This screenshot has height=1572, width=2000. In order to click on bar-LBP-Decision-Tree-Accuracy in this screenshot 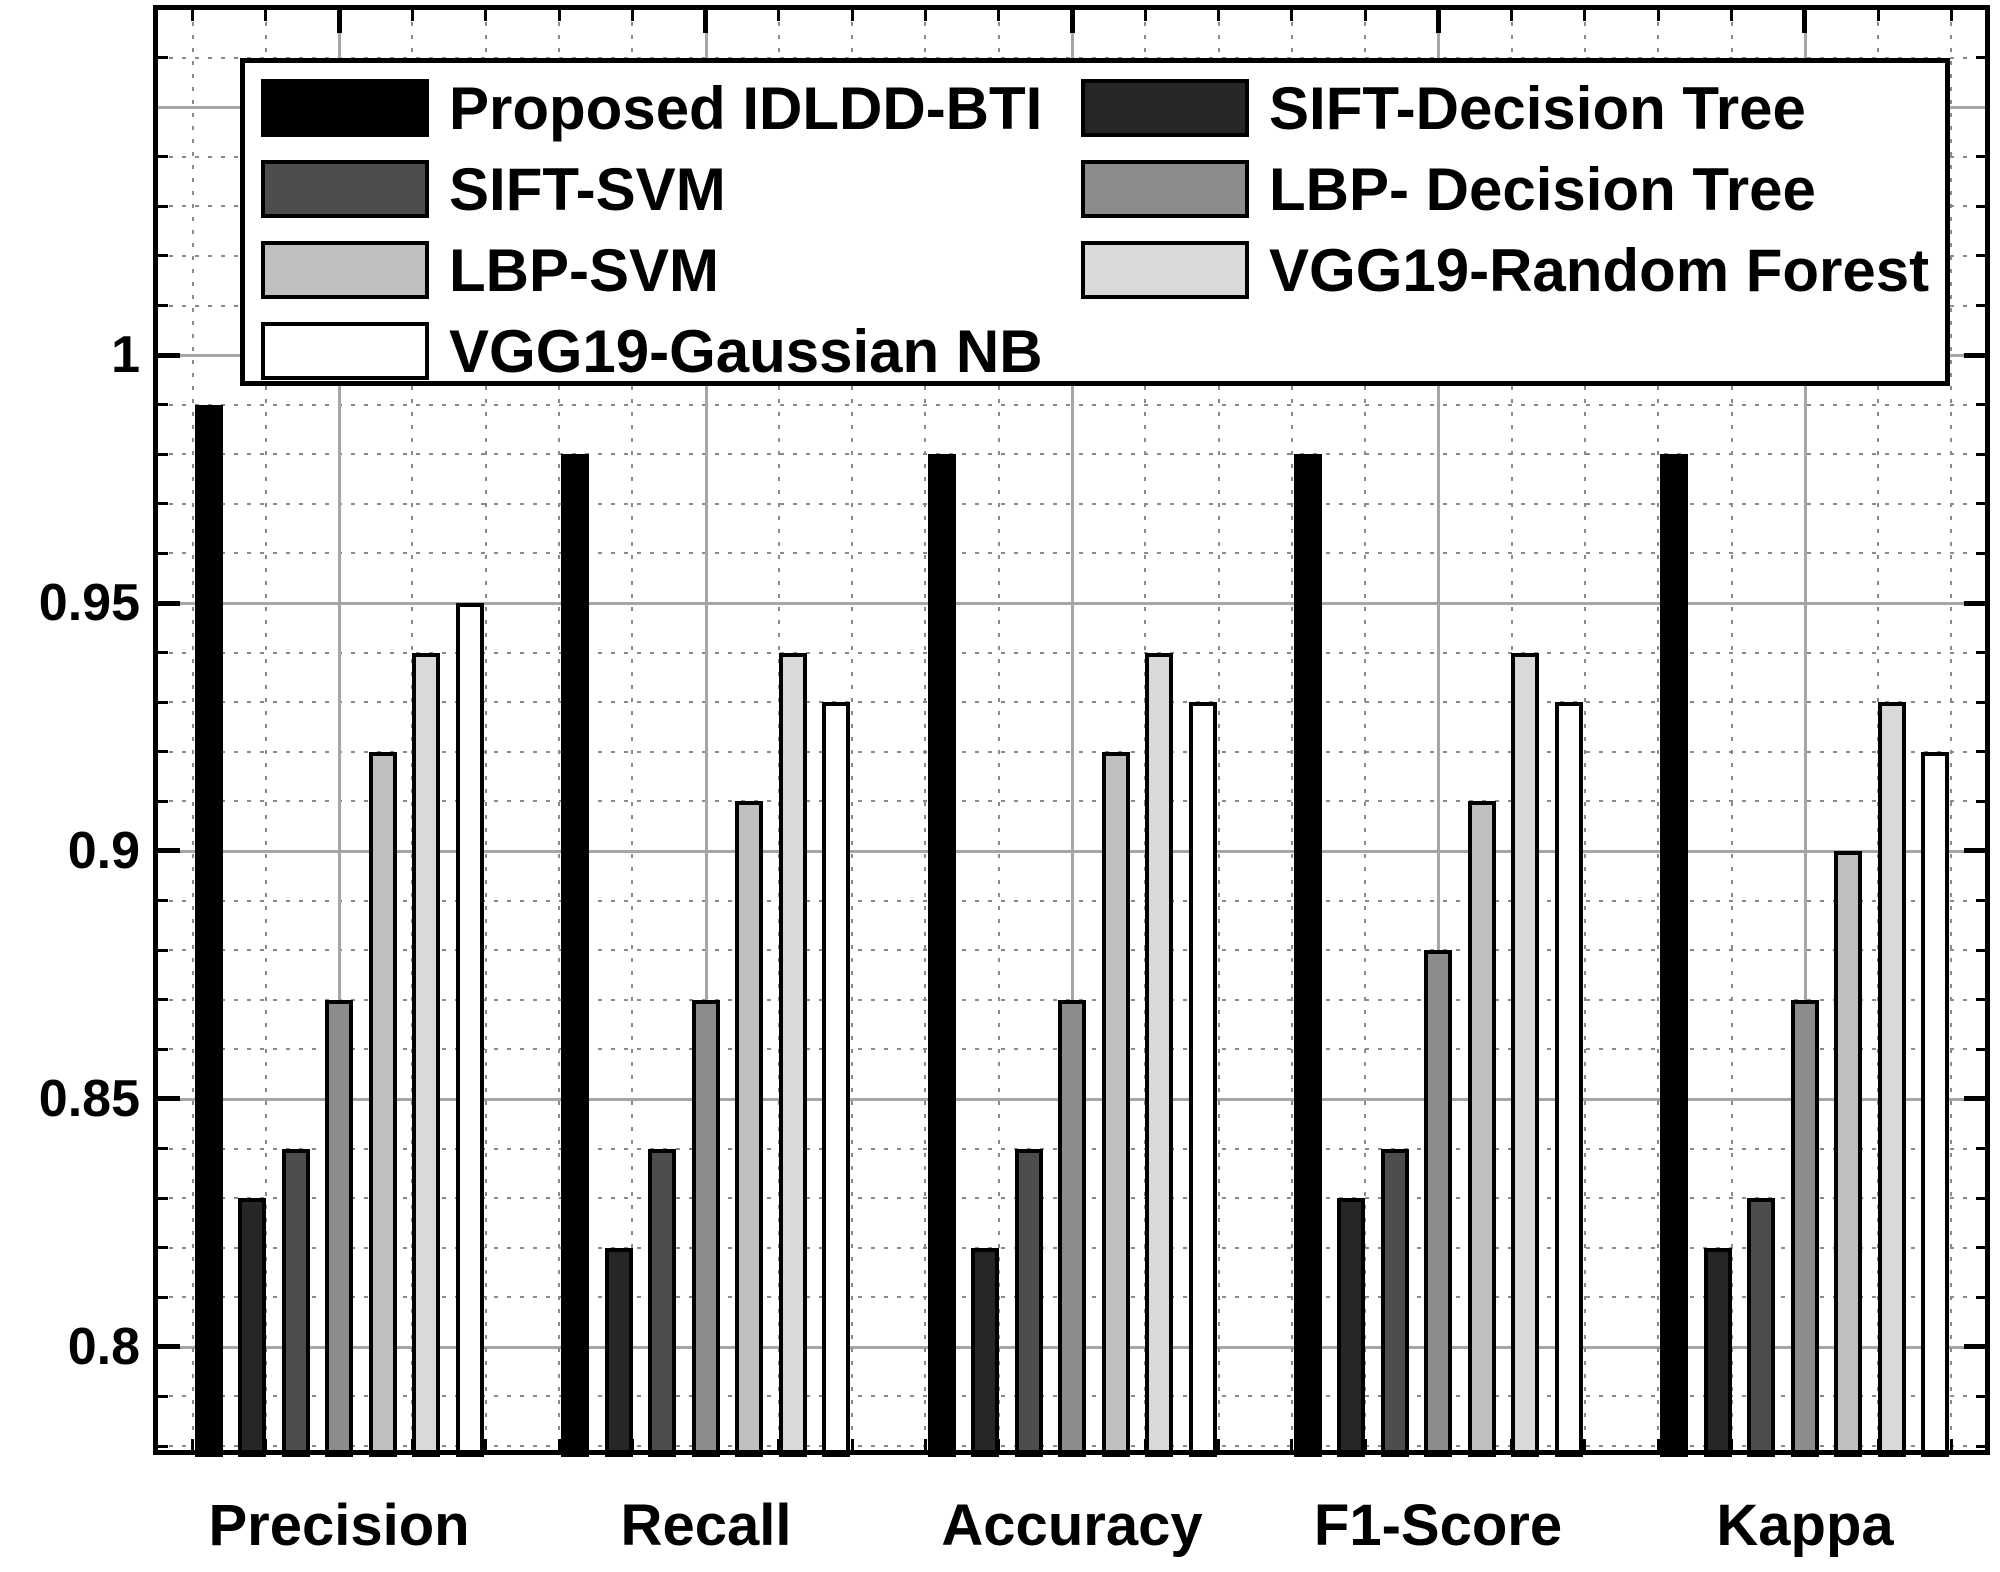, I will do `click(1072, 1228)`.